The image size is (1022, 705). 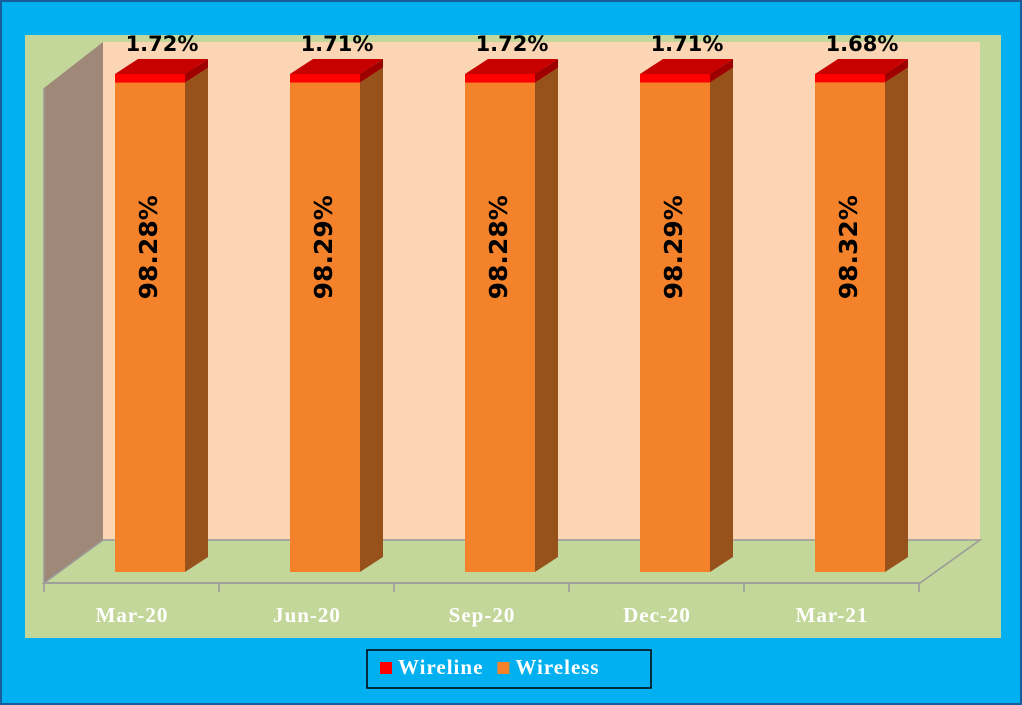 I want to click on x-tick-label: Mar-21, so click(x=832, y=615).